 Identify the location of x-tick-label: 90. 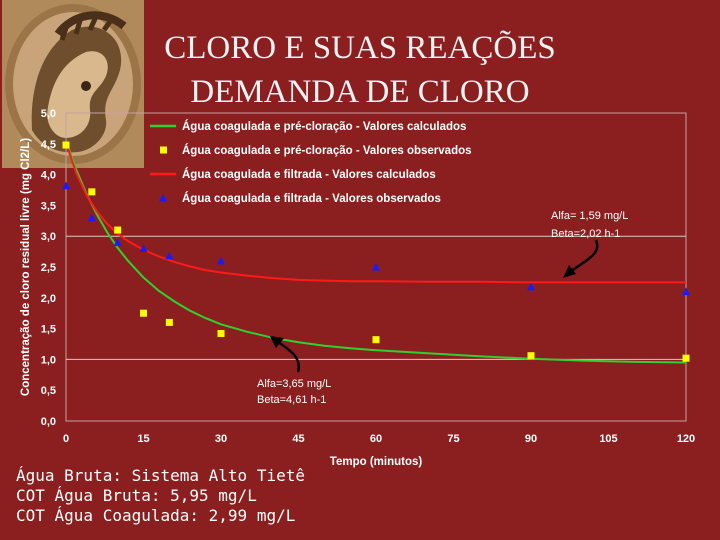
(531, 439).